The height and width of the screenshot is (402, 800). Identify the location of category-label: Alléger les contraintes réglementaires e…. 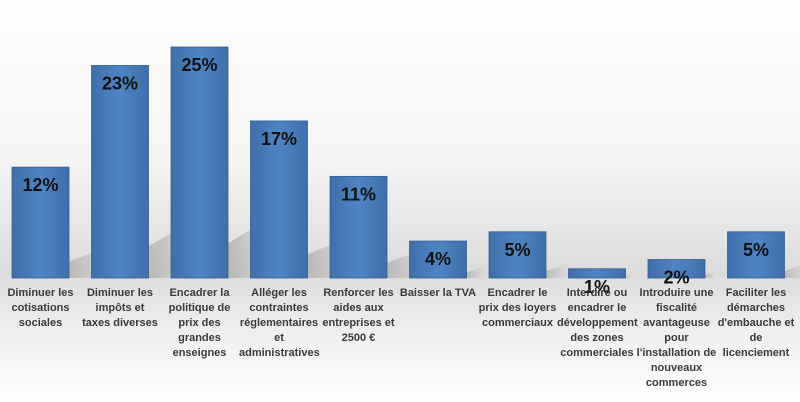
(279, 323).